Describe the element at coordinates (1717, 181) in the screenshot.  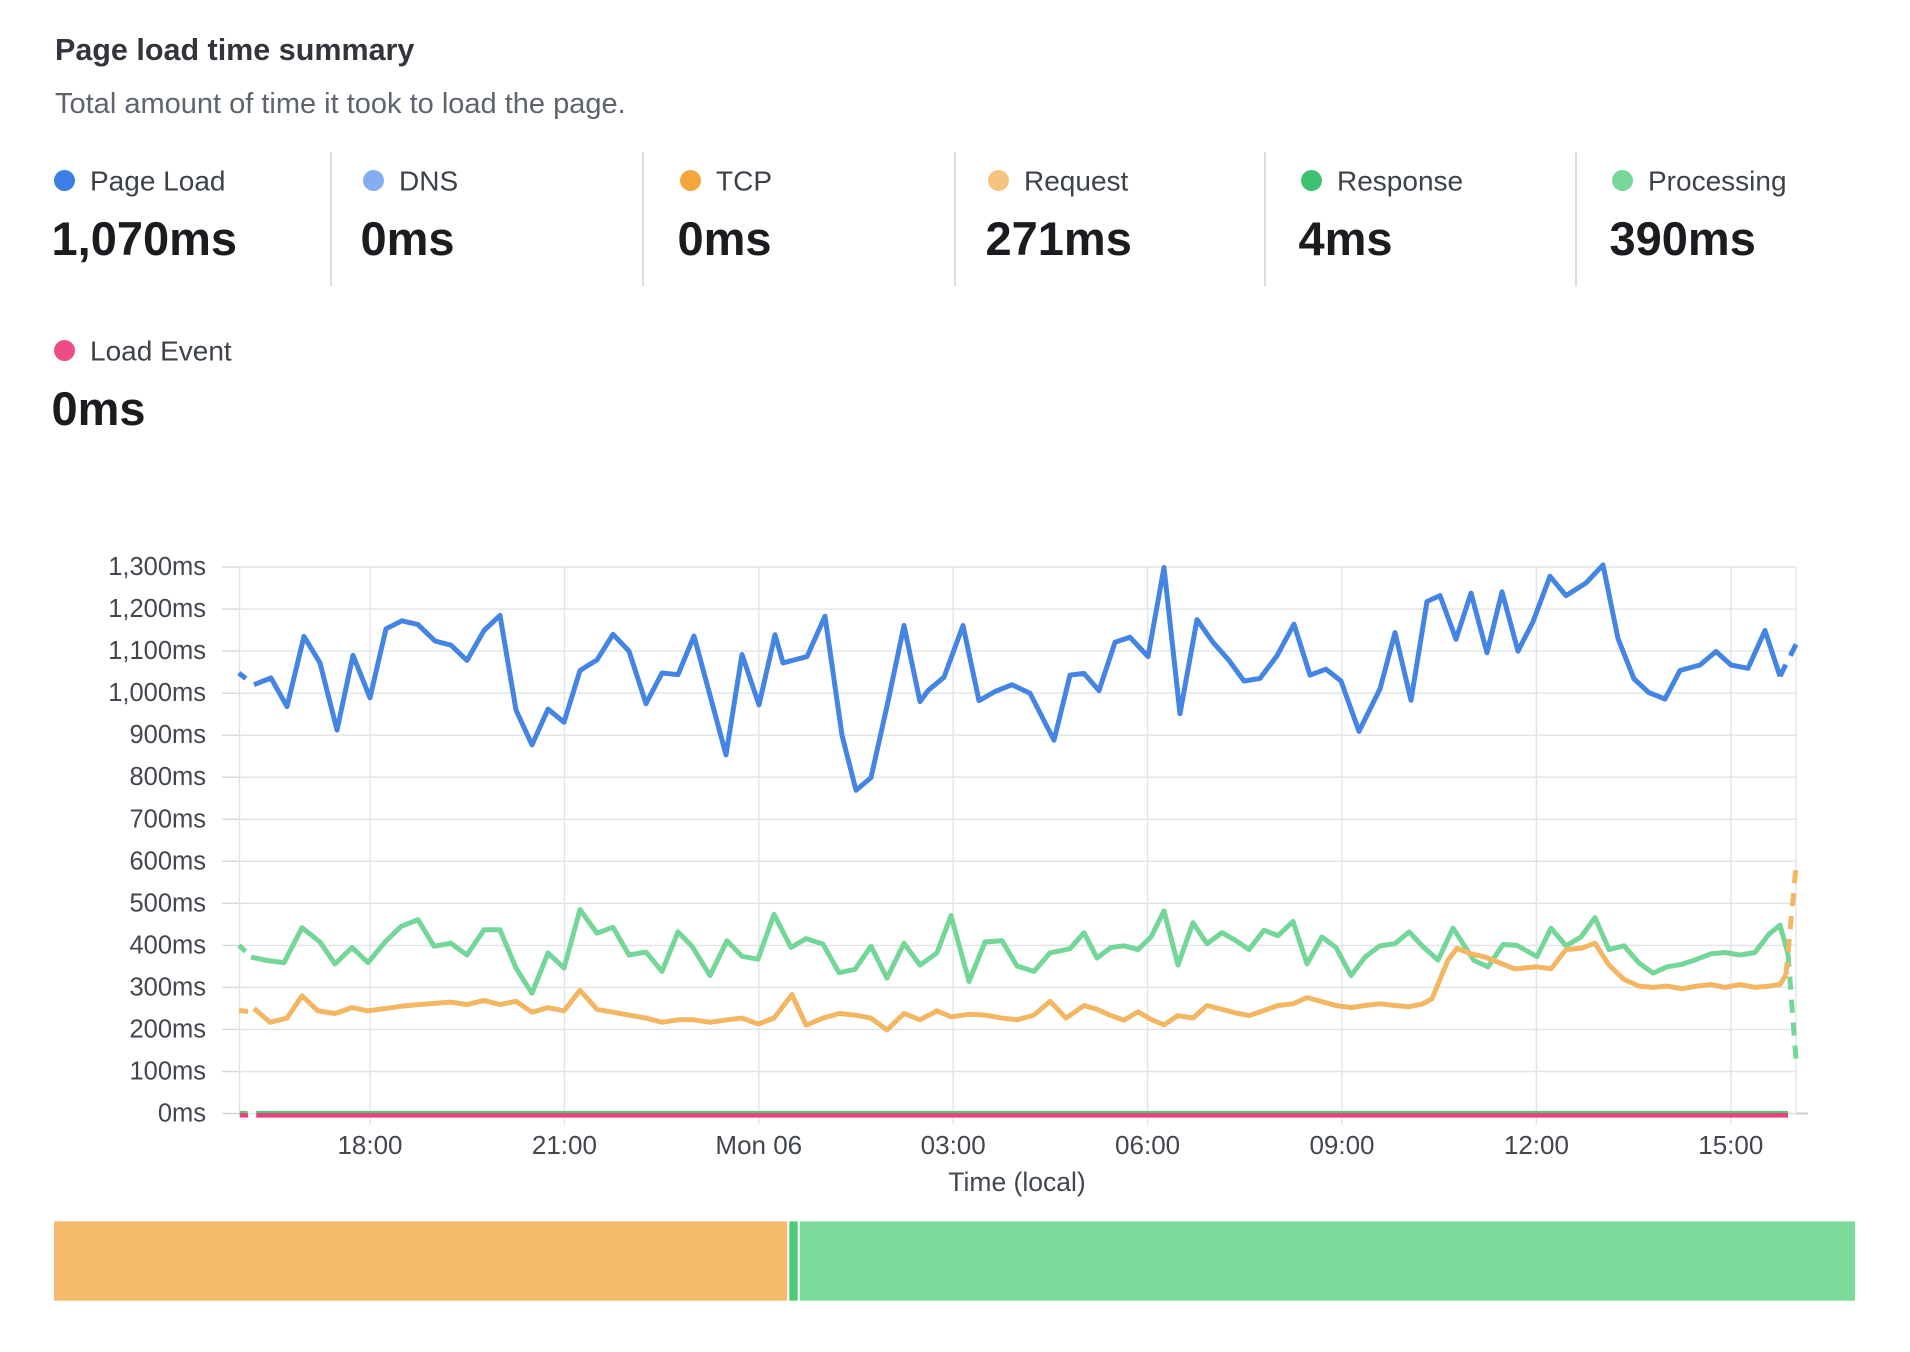
I see `svg-text: Processing` at that location.